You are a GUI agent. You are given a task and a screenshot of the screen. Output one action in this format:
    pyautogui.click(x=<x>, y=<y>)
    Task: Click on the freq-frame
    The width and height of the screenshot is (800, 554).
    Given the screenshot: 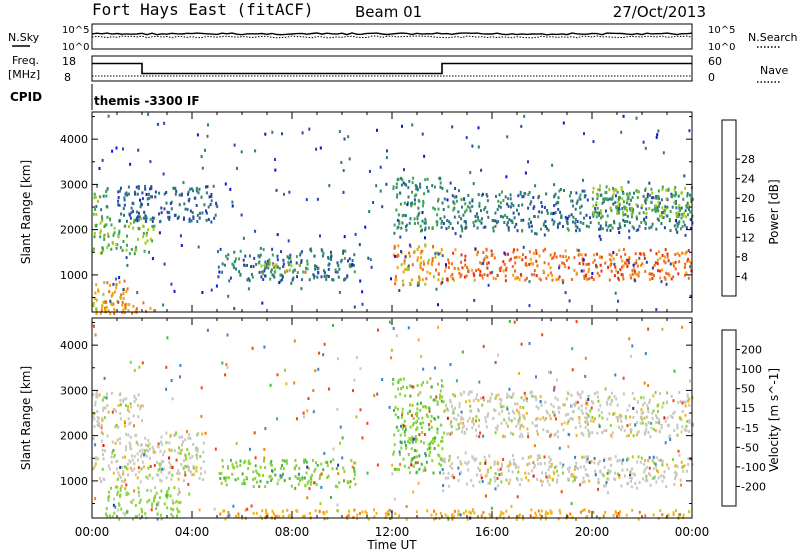 What is the action you would take?
    pyautogui.click(x=392, y=68)
    